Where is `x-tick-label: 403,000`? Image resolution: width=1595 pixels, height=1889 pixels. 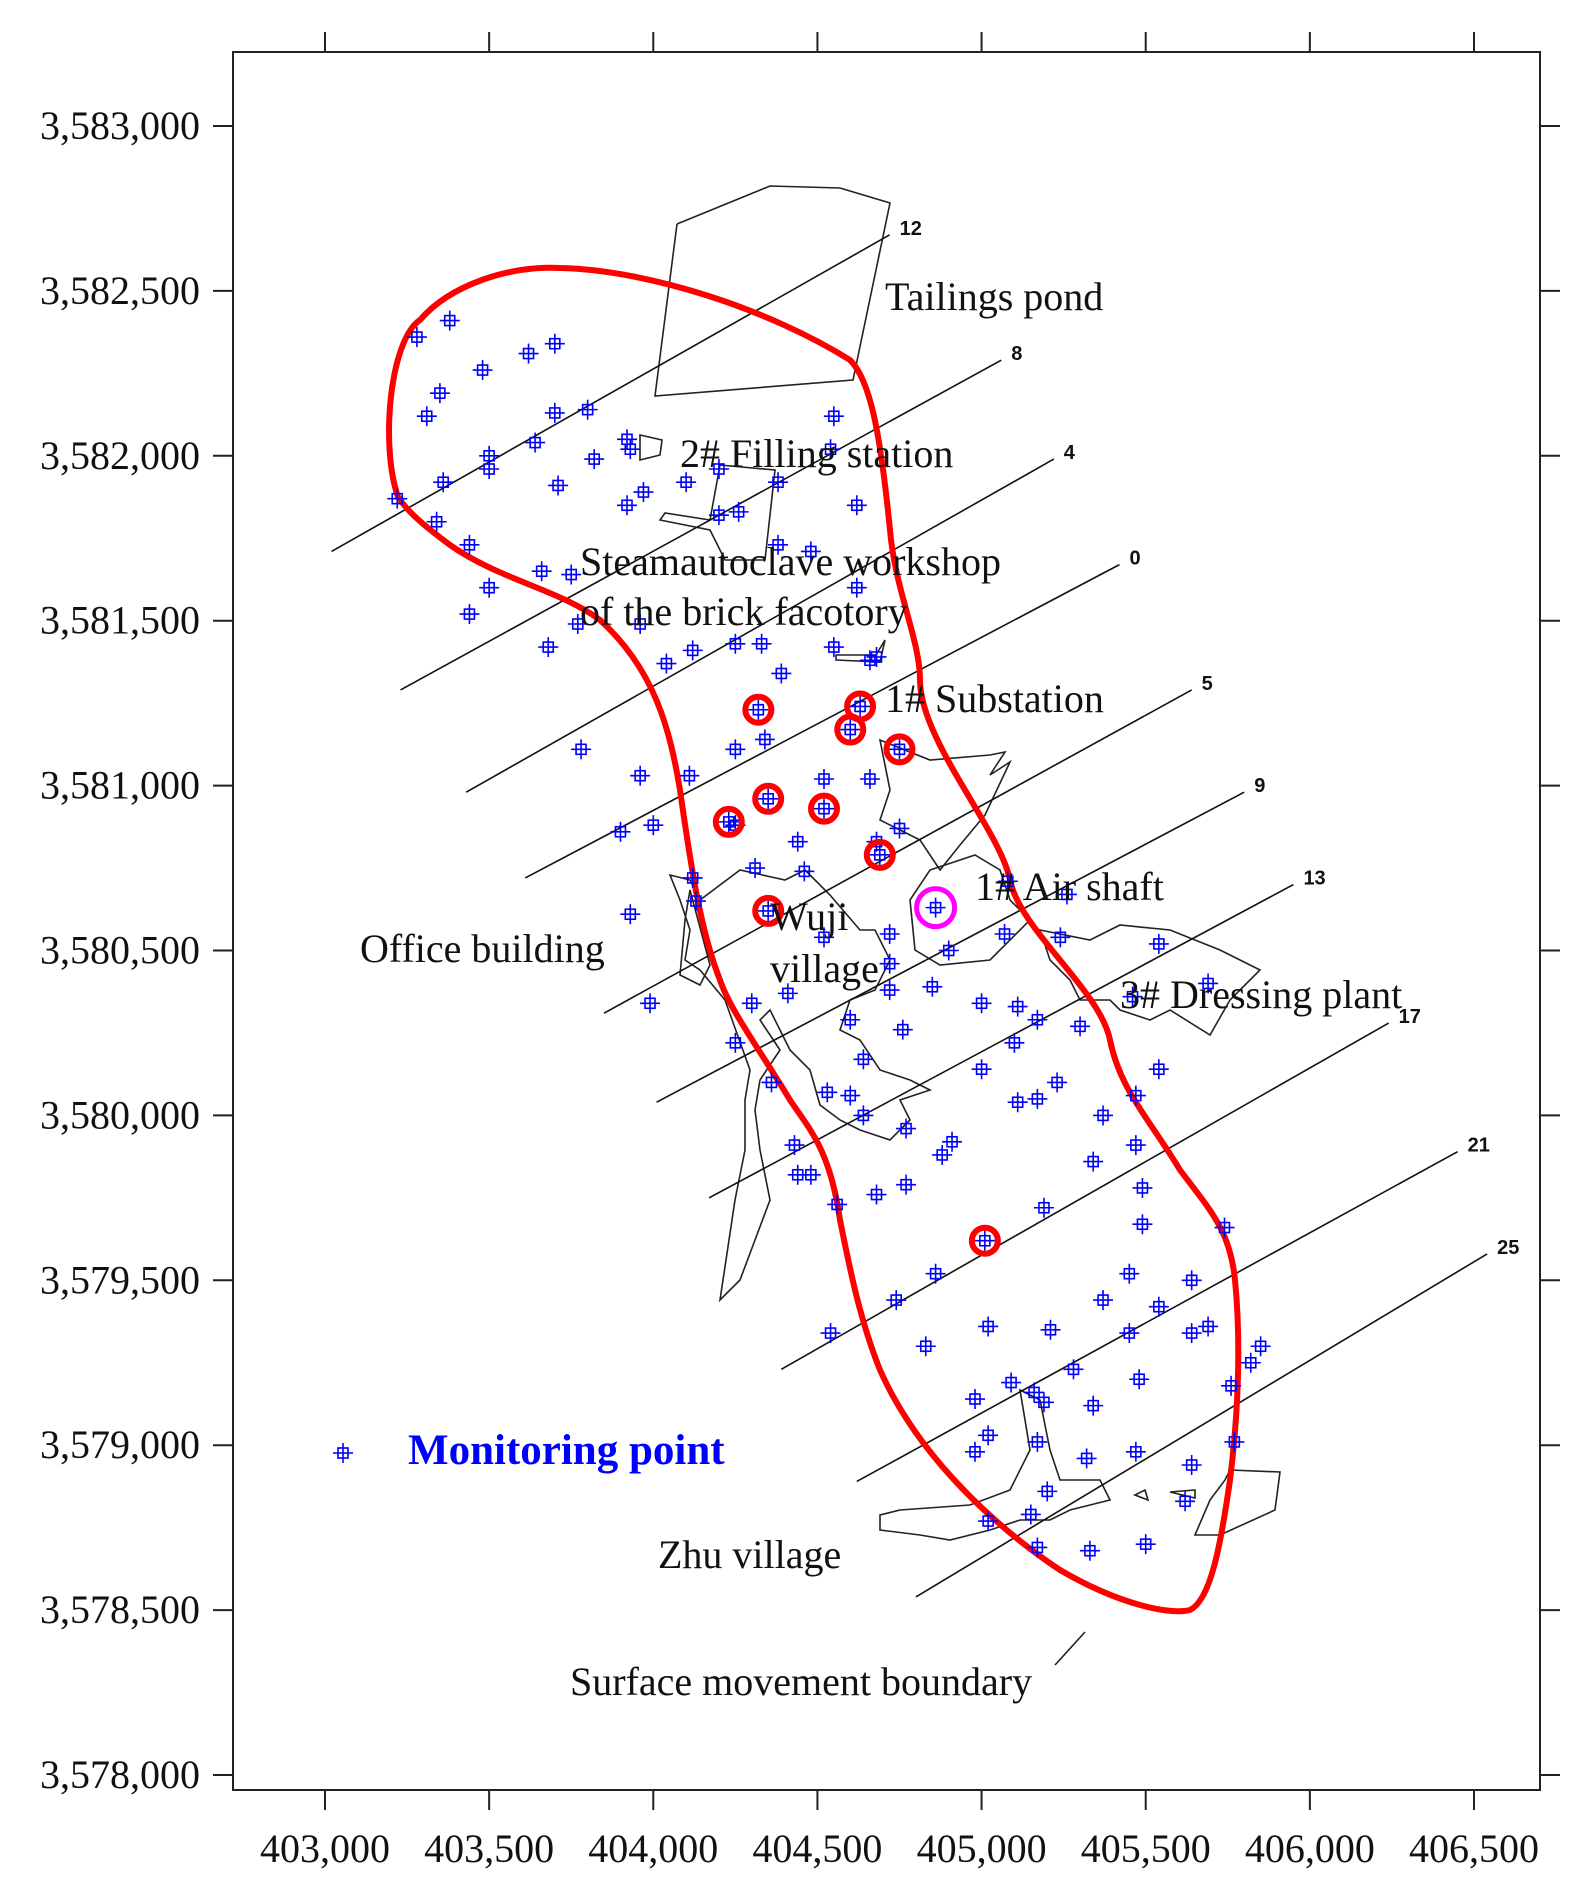
x-tick-label: 403,000 is located at coordinates (325, 1848).